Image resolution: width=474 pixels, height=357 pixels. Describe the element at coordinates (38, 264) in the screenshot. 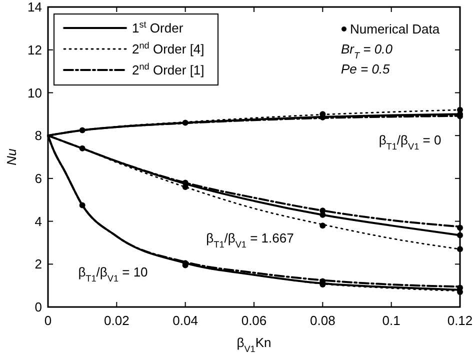

I see `y-tick-label: 2` at that location.